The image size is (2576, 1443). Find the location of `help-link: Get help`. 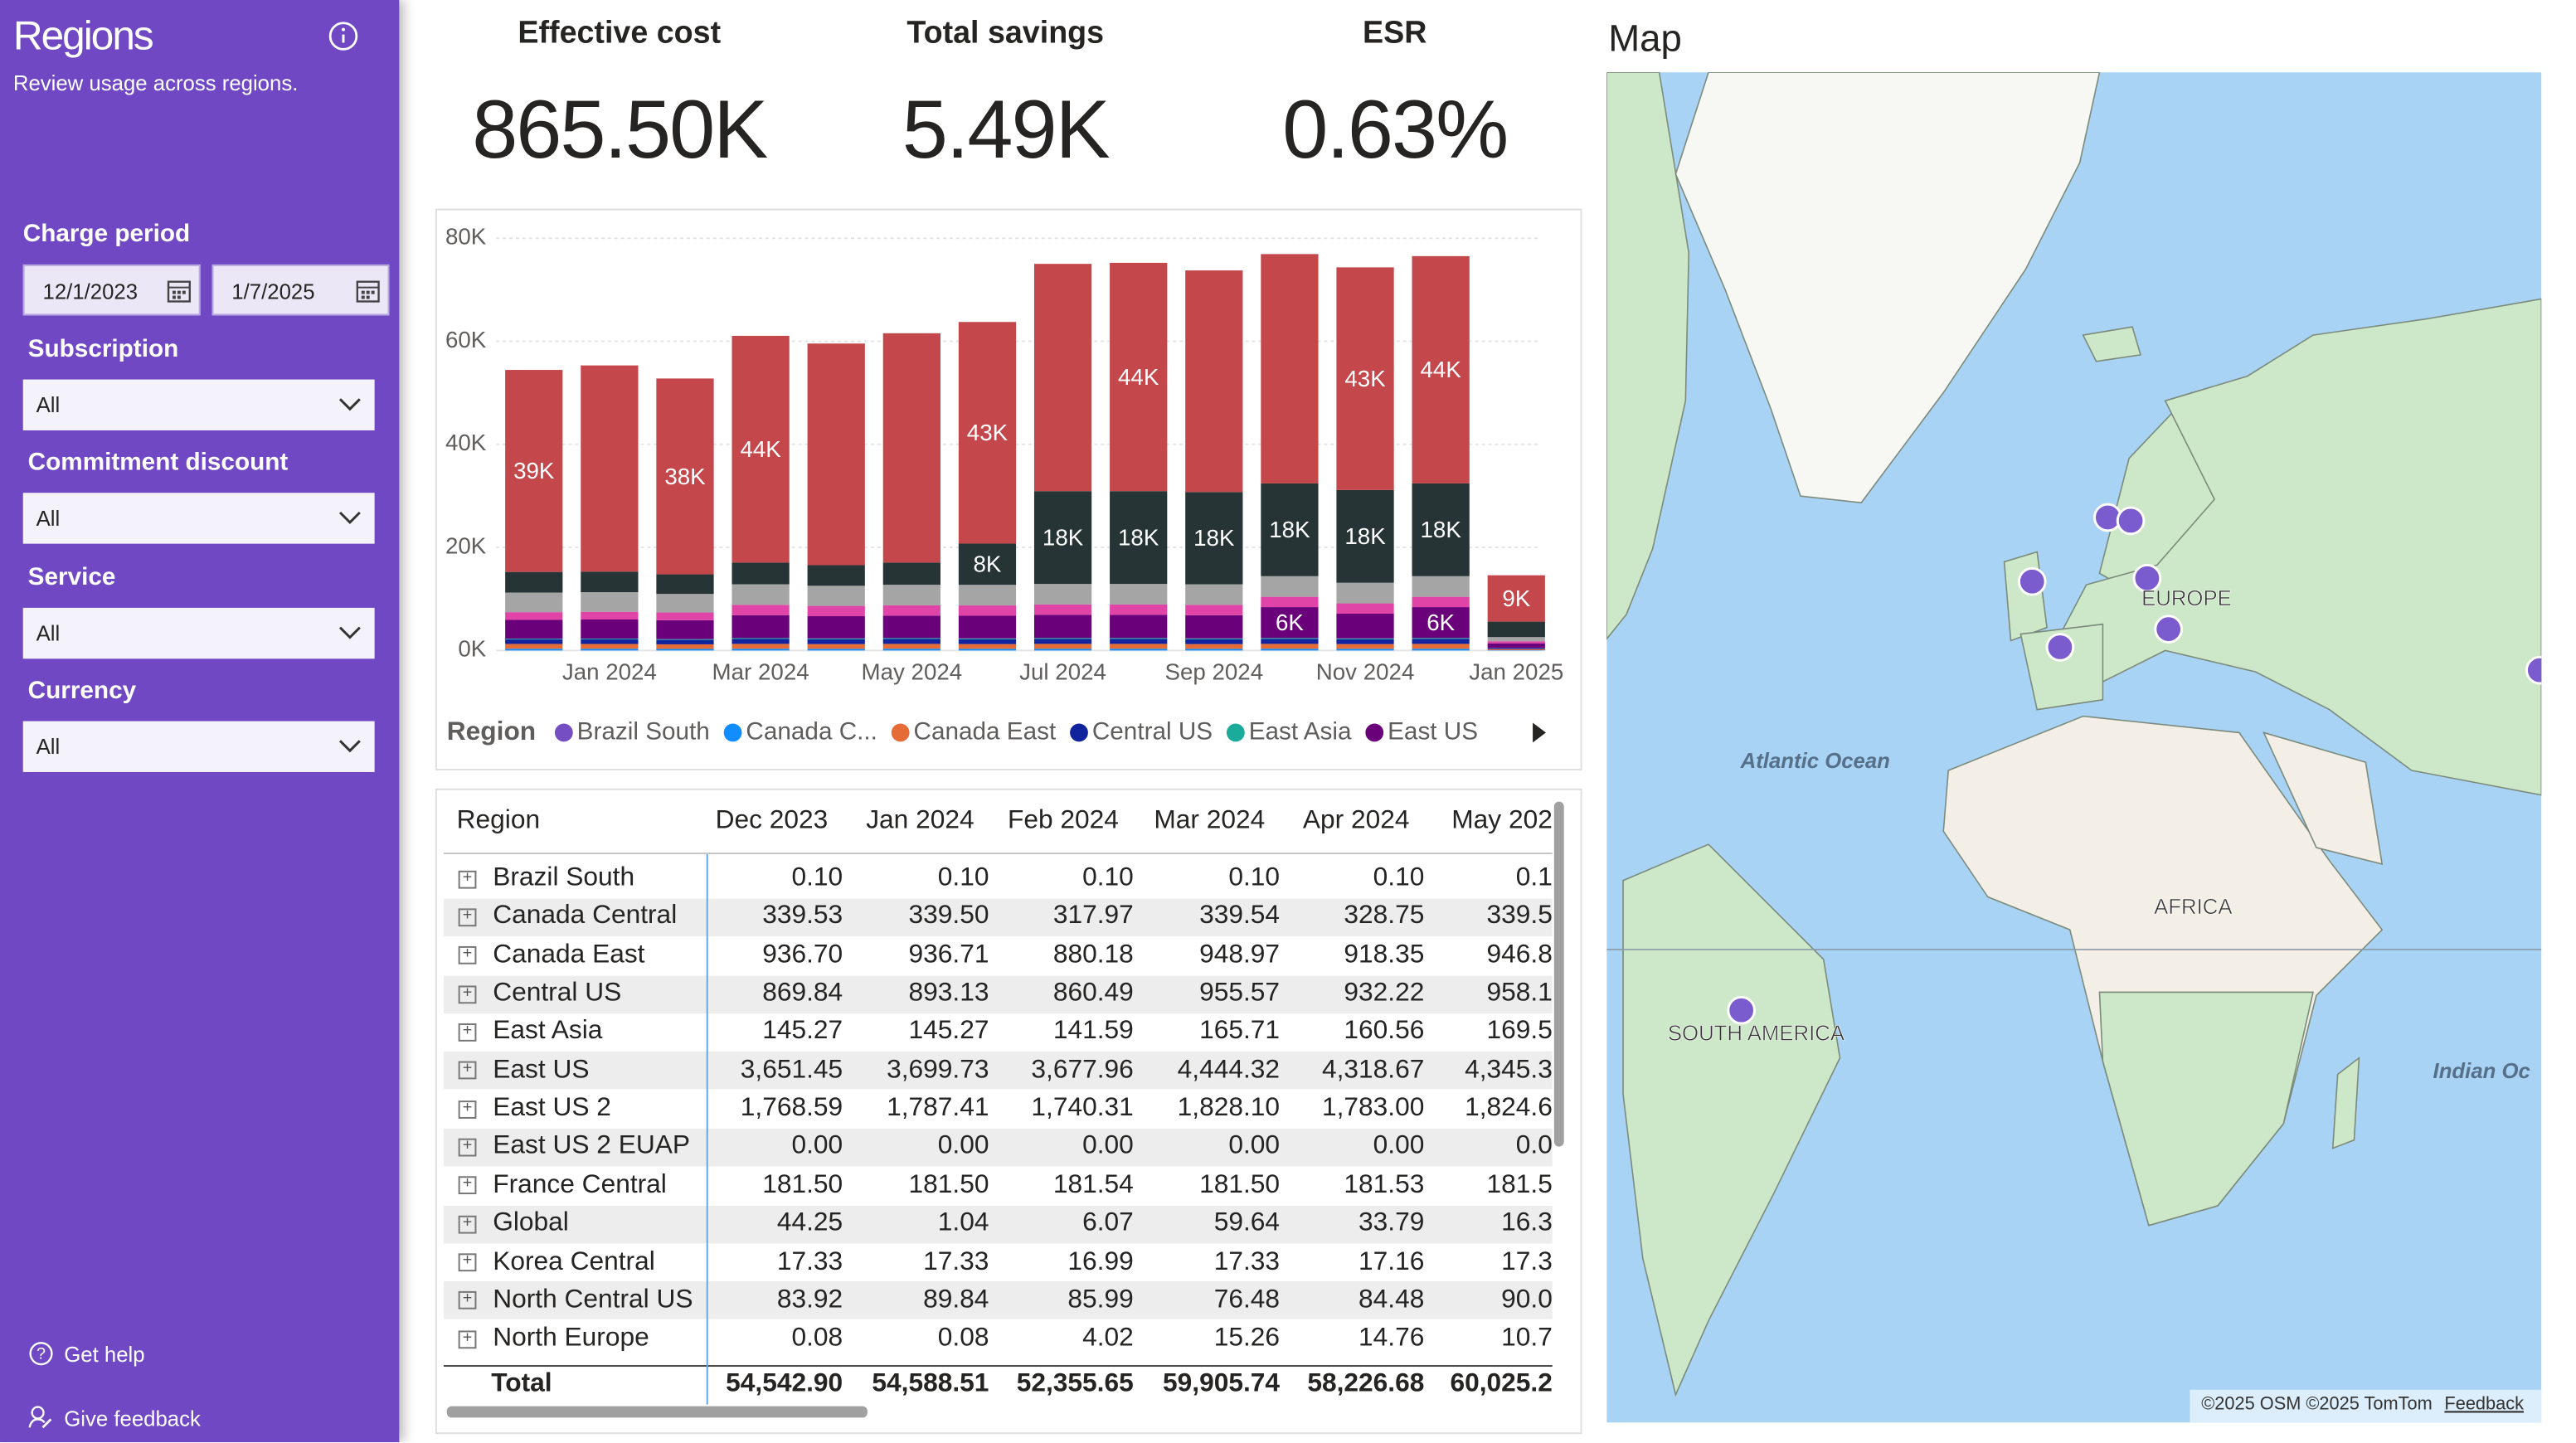

help-link: Get help is located at coordinates (104, 1355).